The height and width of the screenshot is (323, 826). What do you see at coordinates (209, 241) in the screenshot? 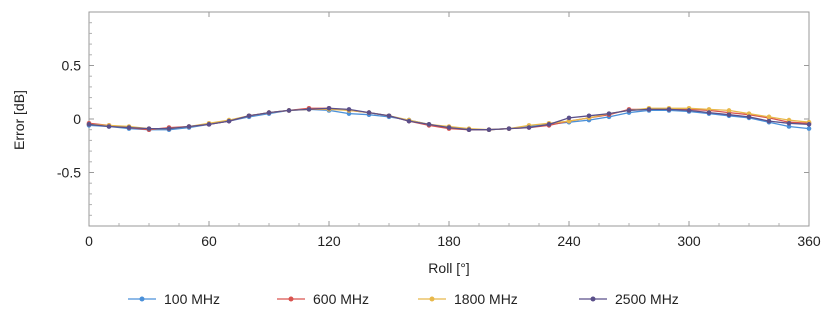
I see `x-tick-label: 60` at bounding box center [209, 241].